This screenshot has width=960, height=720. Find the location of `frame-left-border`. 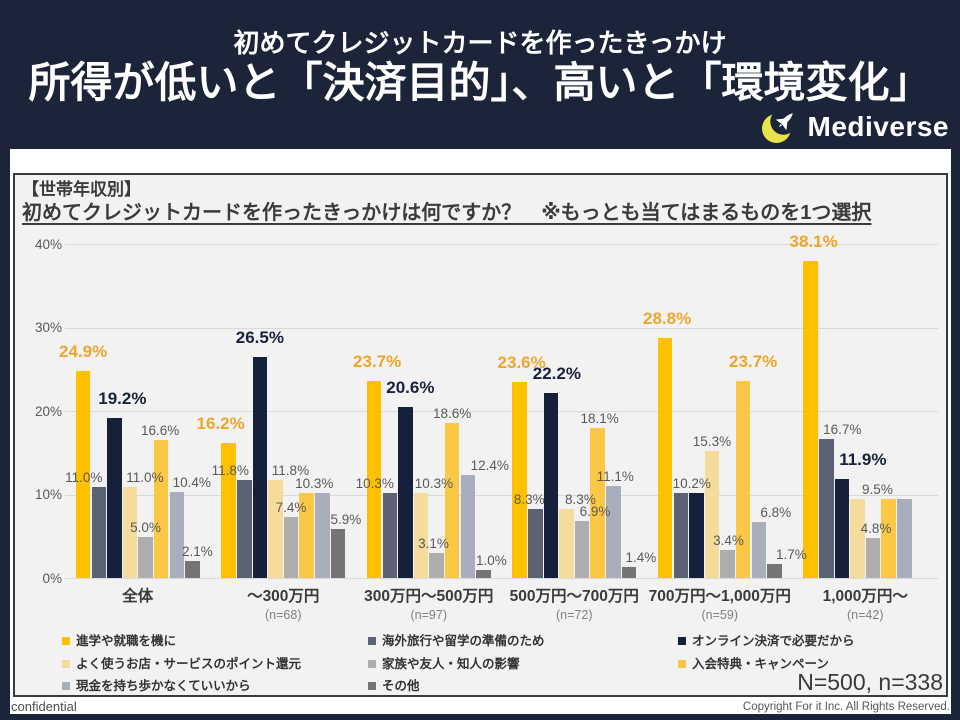

frame-left-border is located at coordinates (5, 434).